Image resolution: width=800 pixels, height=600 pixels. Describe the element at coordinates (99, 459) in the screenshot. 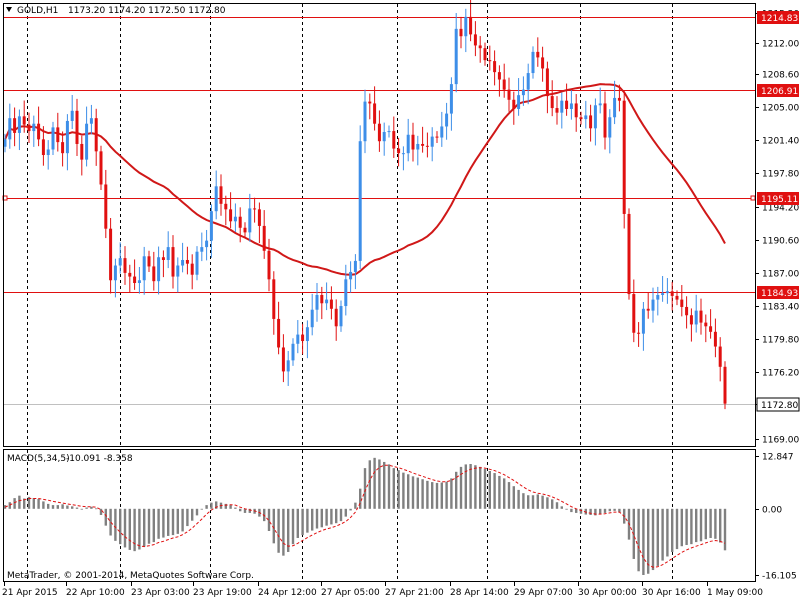

I see `macd-indicator-values: -10.091 -8.358` at that location.